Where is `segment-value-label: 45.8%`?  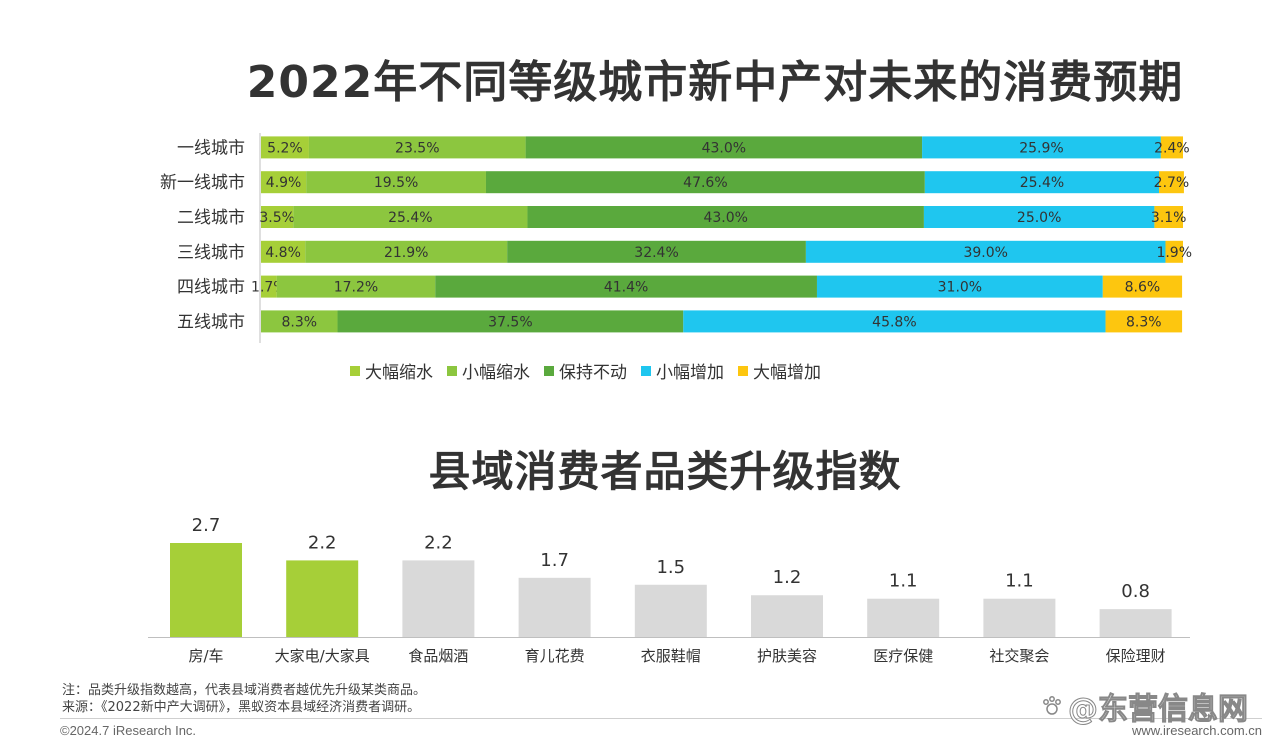 segment-value-label: 45.8% is located at coordinates (894, 322).